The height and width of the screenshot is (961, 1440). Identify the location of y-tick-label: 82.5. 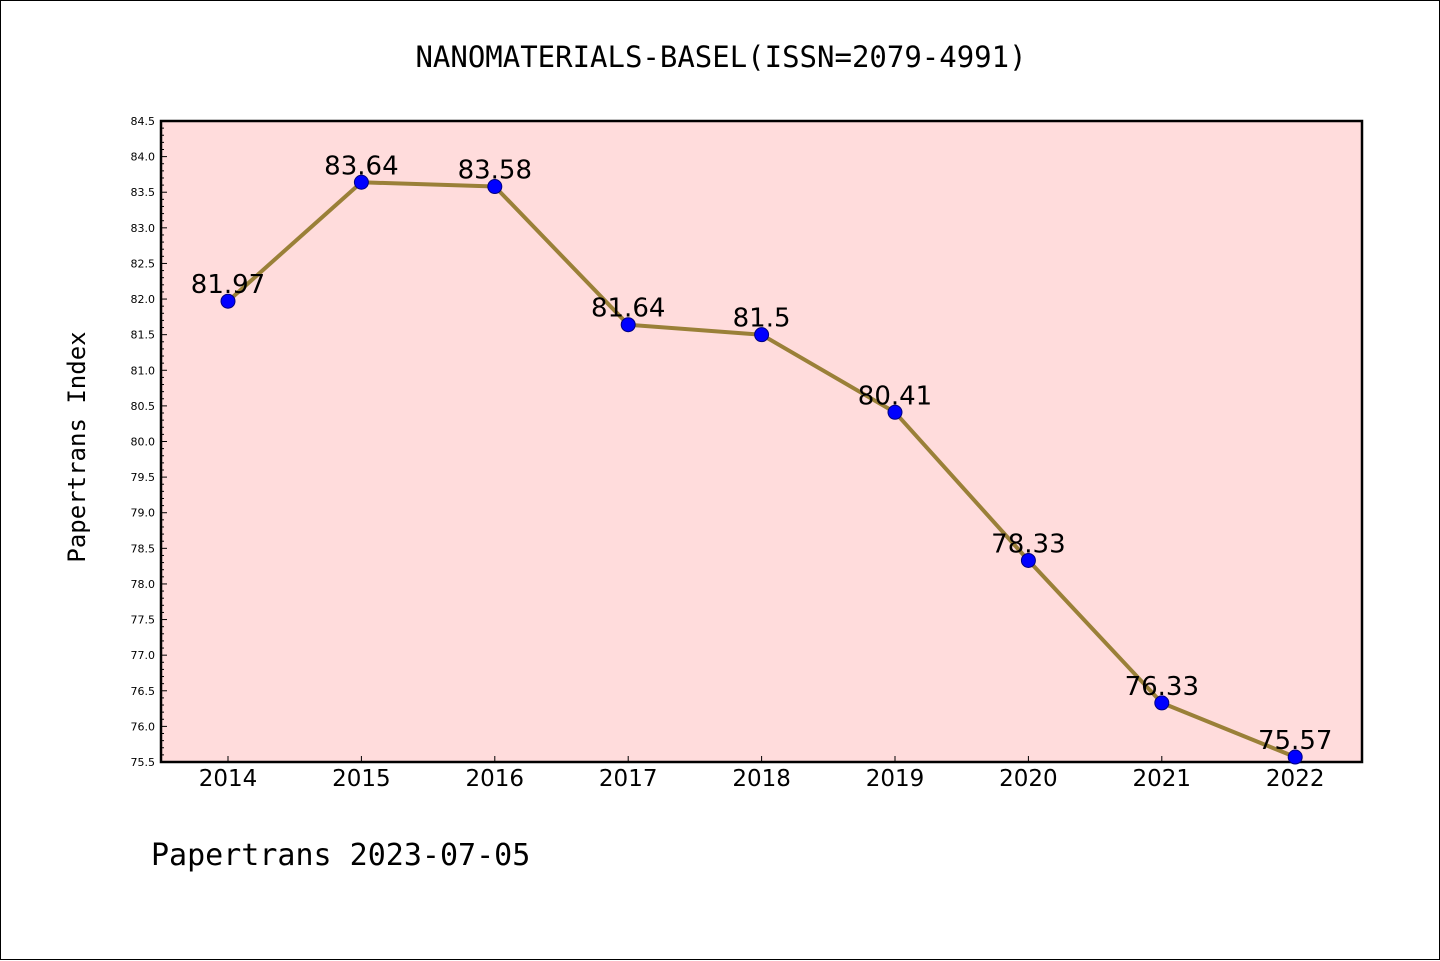
(143, 263).